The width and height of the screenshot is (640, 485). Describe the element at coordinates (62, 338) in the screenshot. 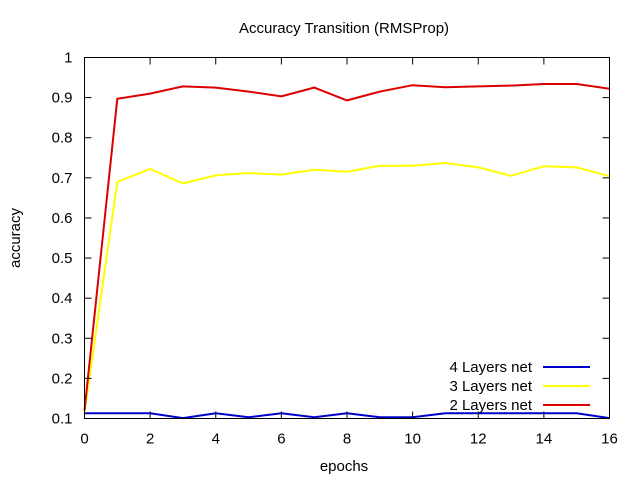

I see `y-tick-label: 0.3` at that location.